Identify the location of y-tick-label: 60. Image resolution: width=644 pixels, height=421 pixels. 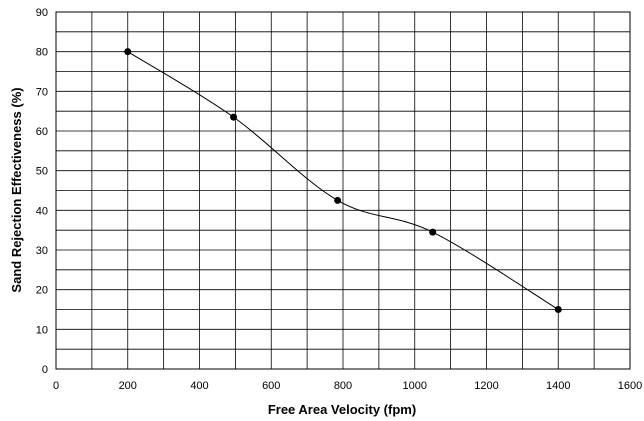
(42, 132).